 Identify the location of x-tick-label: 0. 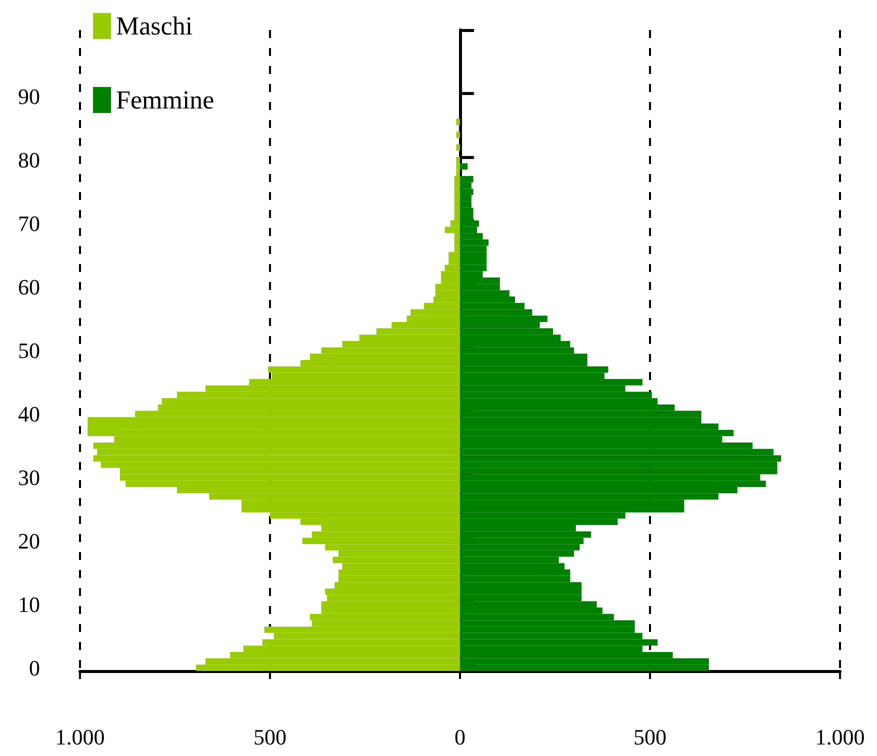
(460, 737).